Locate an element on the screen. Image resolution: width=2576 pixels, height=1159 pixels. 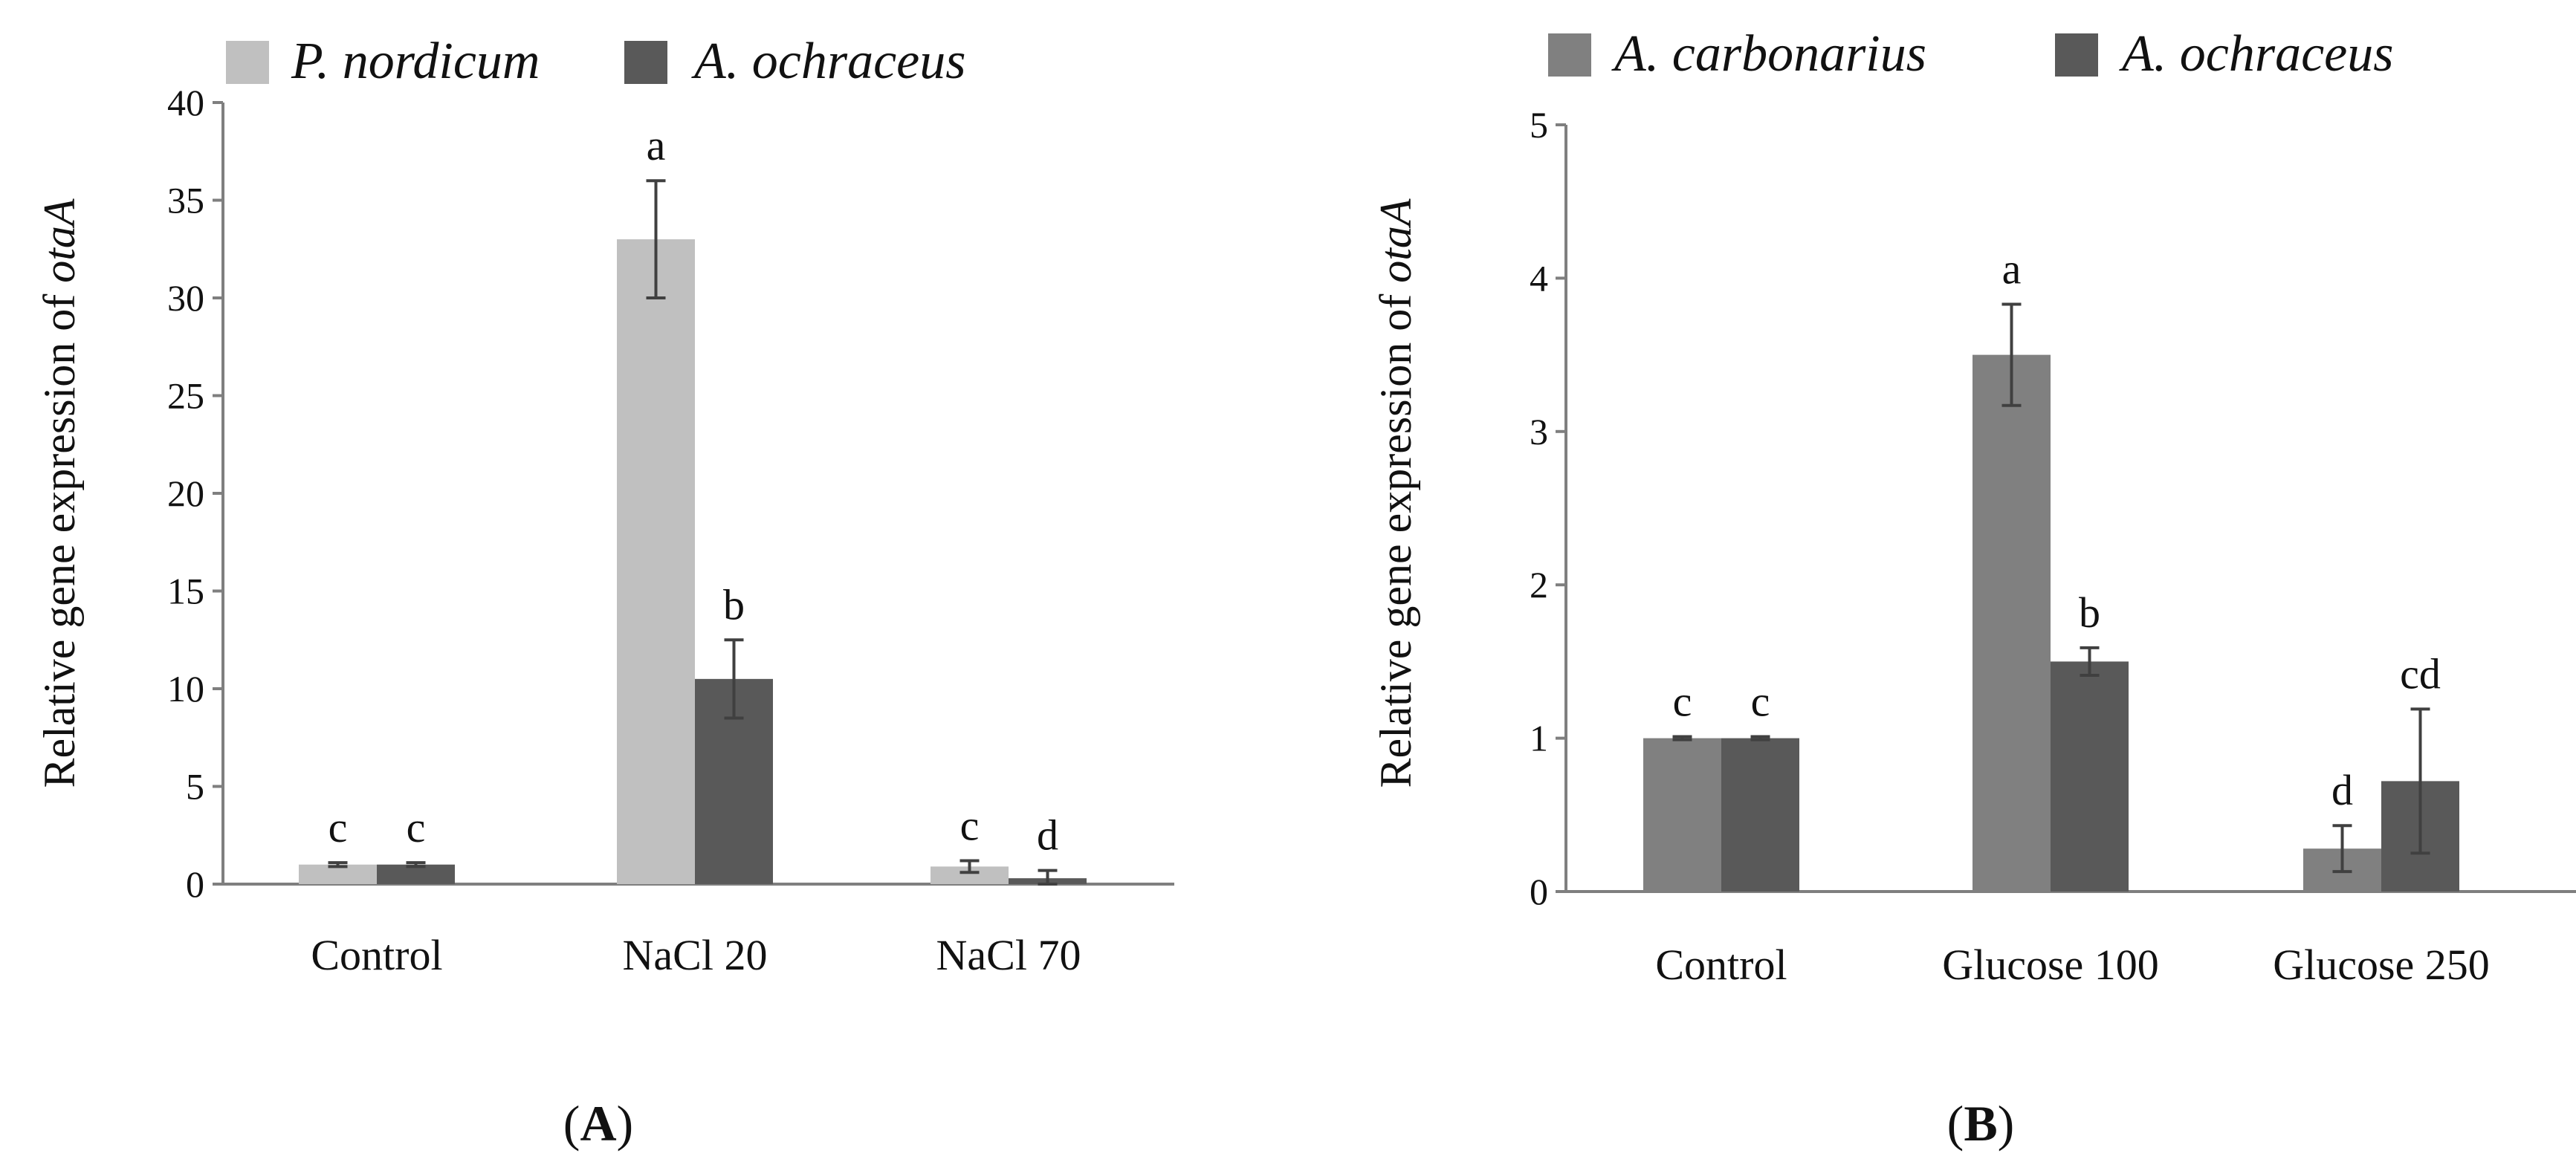
legend-label: A. carbonarius is located at coordinates (1768, 53).